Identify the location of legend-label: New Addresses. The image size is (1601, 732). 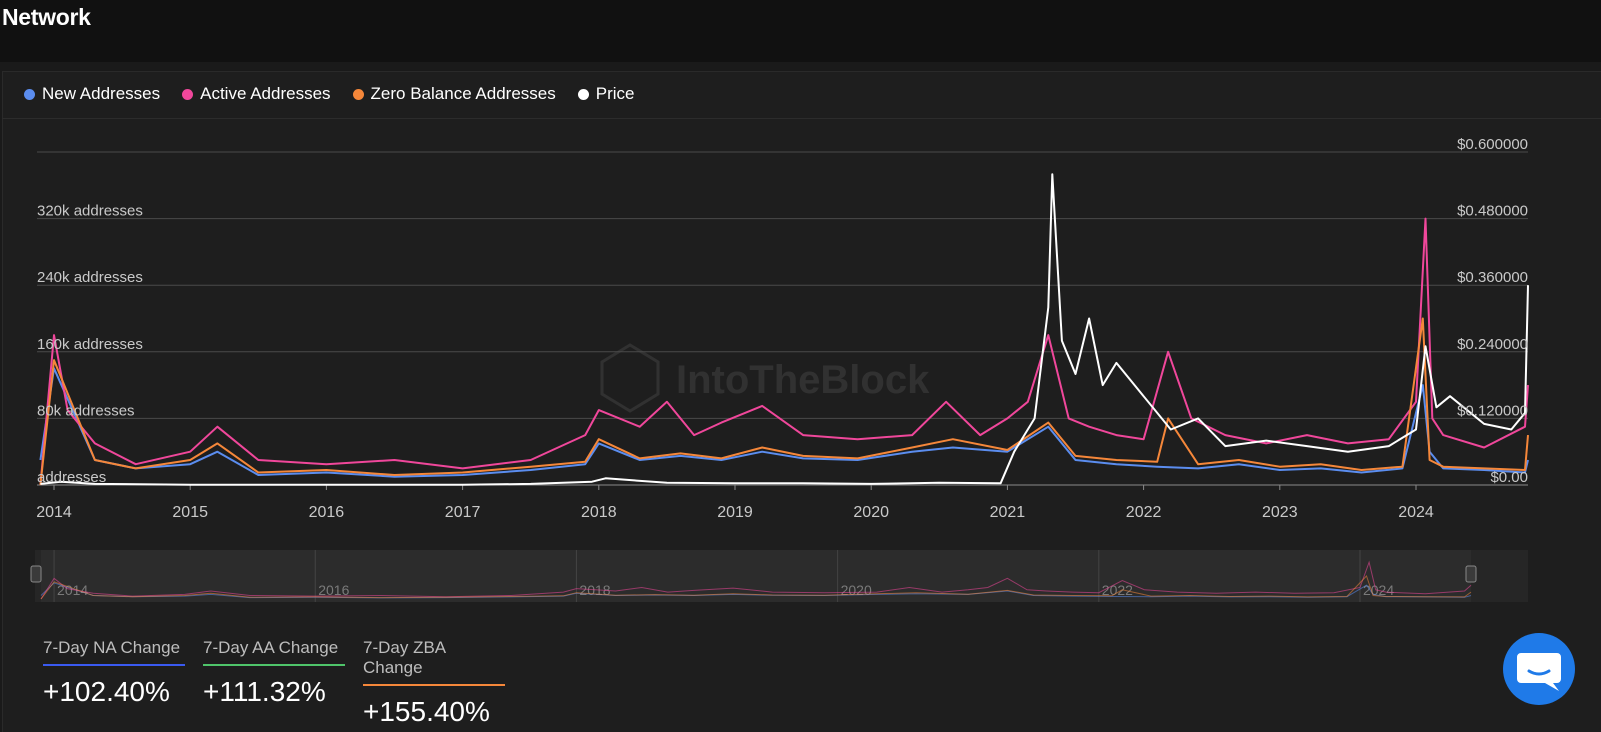
(101, 93).